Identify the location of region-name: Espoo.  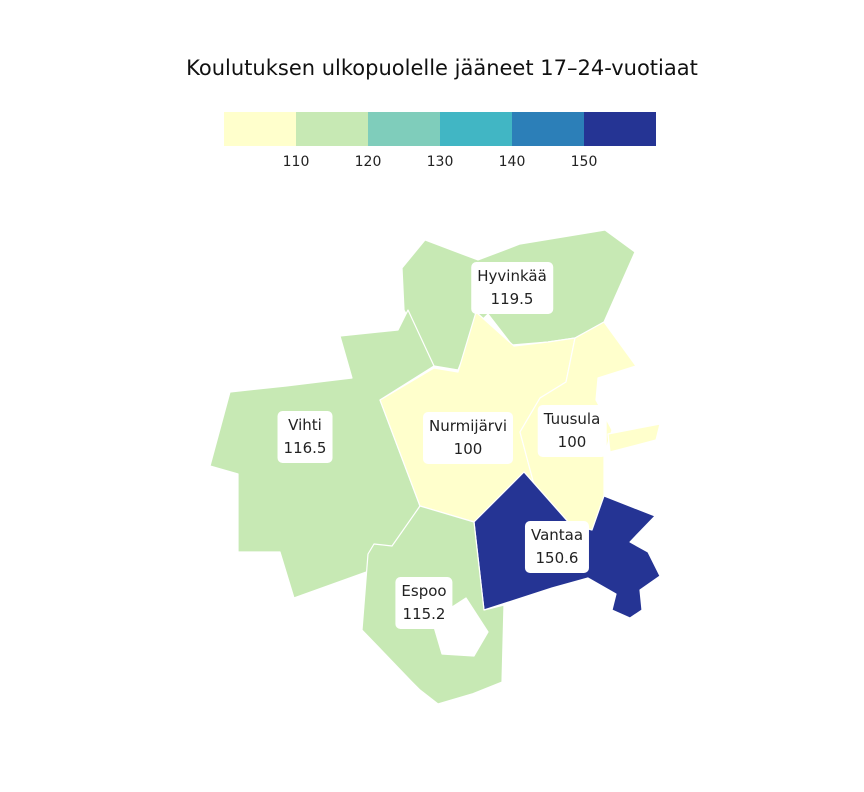
(424, 591).